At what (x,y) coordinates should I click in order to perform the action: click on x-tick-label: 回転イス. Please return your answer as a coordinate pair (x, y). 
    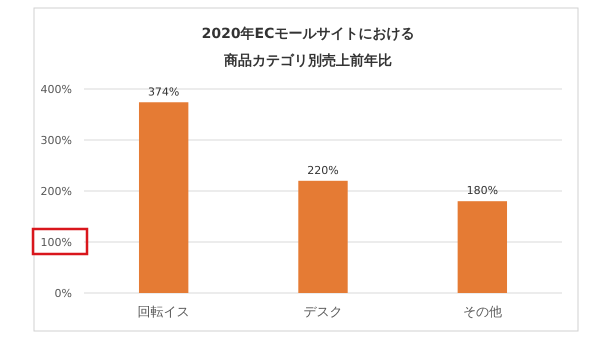
    Looking at the image, I should click on (164, 312).